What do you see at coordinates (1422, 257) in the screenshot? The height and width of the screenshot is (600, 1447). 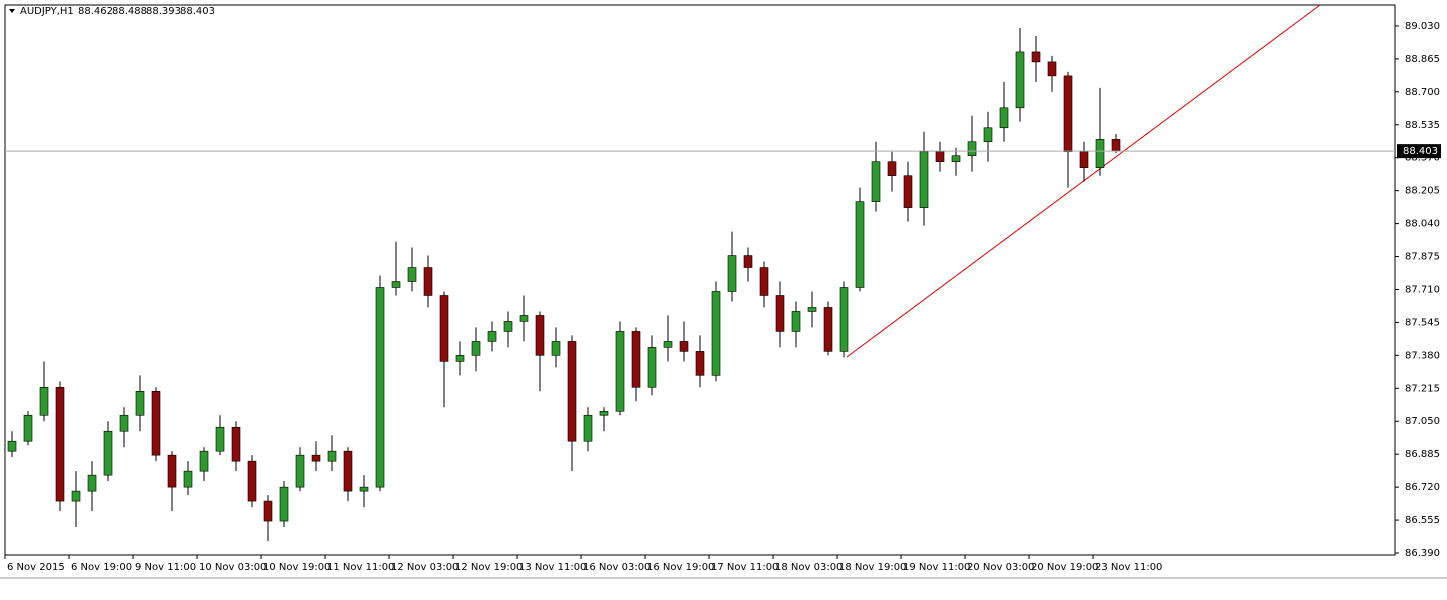 I see `y-tick-label: 87.875` at bounding box center [1422, 257].